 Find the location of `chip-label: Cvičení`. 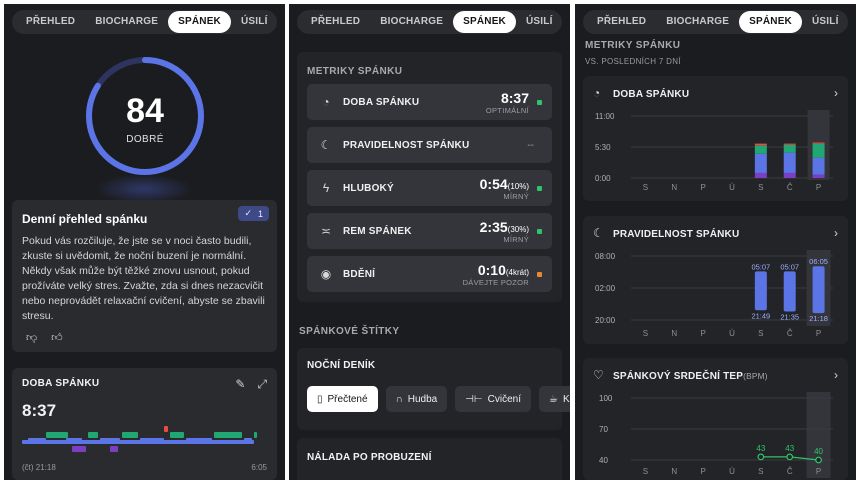

chip-label: Cvičení is located at coordinates (504, 399).